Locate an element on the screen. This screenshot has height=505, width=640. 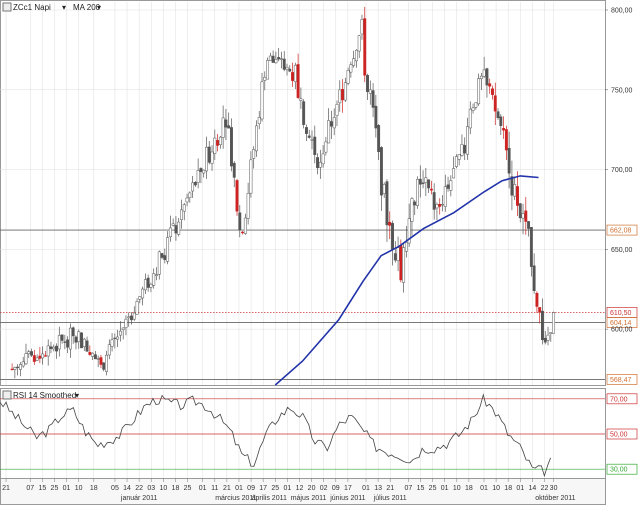
x-tick-label: 14 is located at coordinates (533, 488).